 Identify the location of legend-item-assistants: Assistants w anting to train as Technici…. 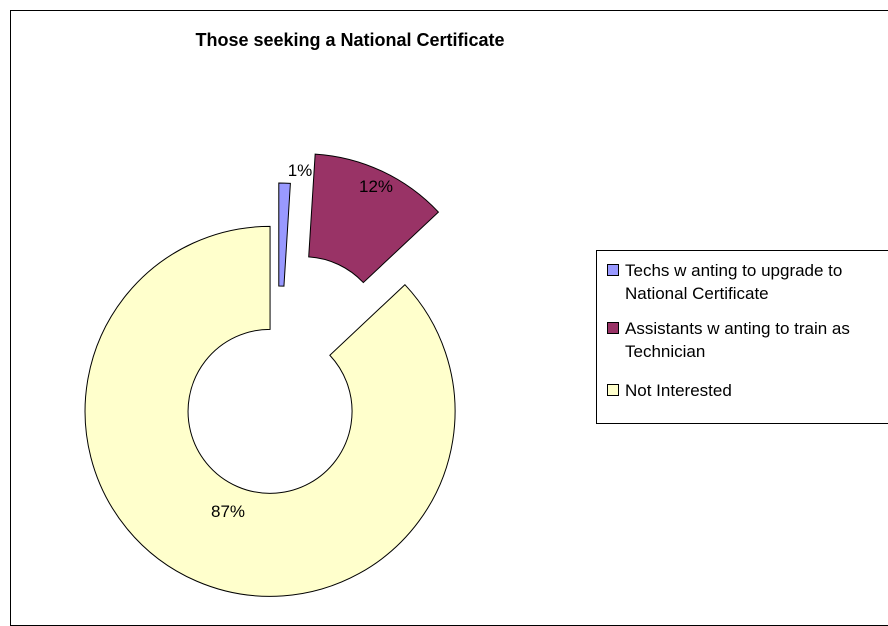
(747, 340).